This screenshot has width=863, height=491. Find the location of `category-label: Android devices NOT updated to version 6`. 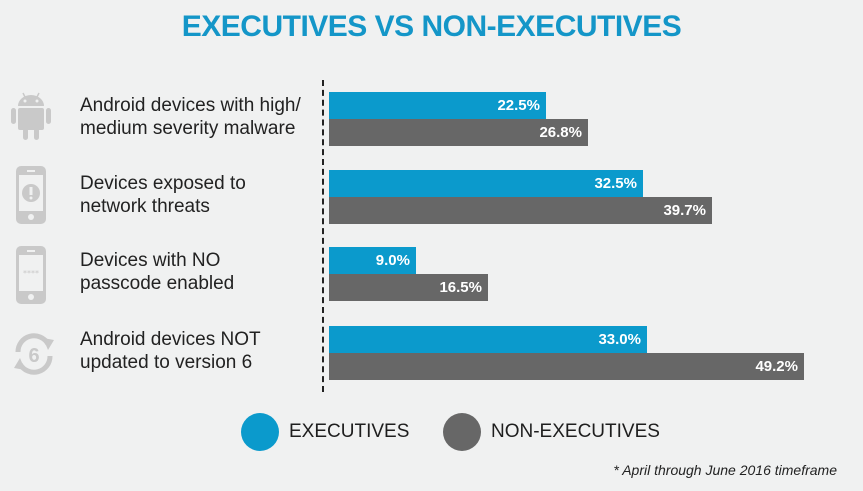

category-label: Android devices NOT updated to version 6 is located at coordinates (170, 351).